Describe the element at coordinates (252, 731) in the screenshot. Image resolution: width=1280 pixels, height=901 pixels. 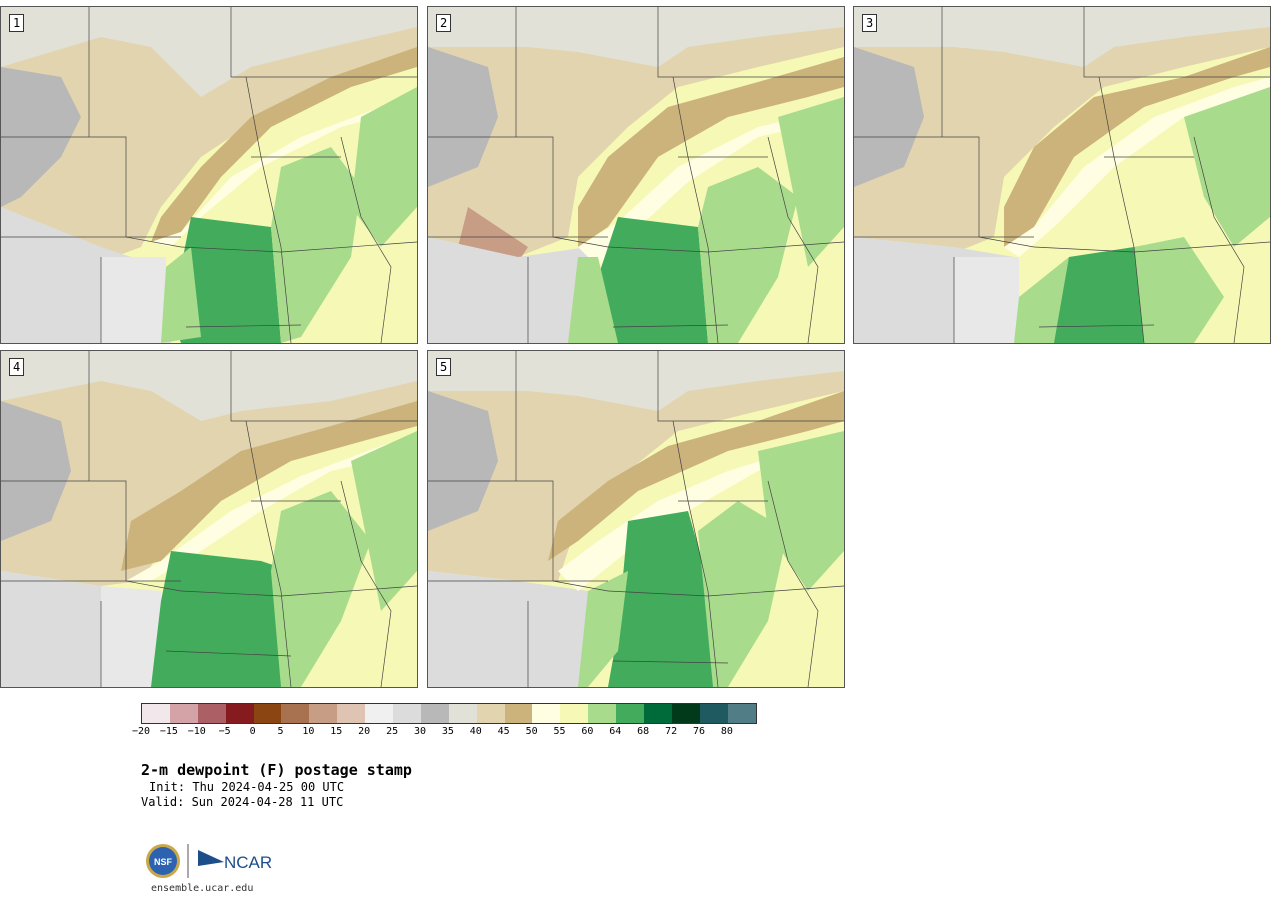
I see `colorbar-tick-label: 0` at that location.